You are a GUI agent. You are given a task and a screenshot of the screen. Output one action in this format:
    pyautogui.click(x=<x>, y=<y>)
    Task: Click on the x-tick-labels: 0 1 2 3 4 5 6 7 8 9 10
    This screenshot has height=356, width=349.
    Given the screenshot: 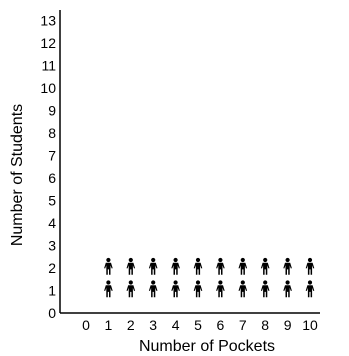 What is the action you would take?
    pyautogui.click(x=200, y=325)
    